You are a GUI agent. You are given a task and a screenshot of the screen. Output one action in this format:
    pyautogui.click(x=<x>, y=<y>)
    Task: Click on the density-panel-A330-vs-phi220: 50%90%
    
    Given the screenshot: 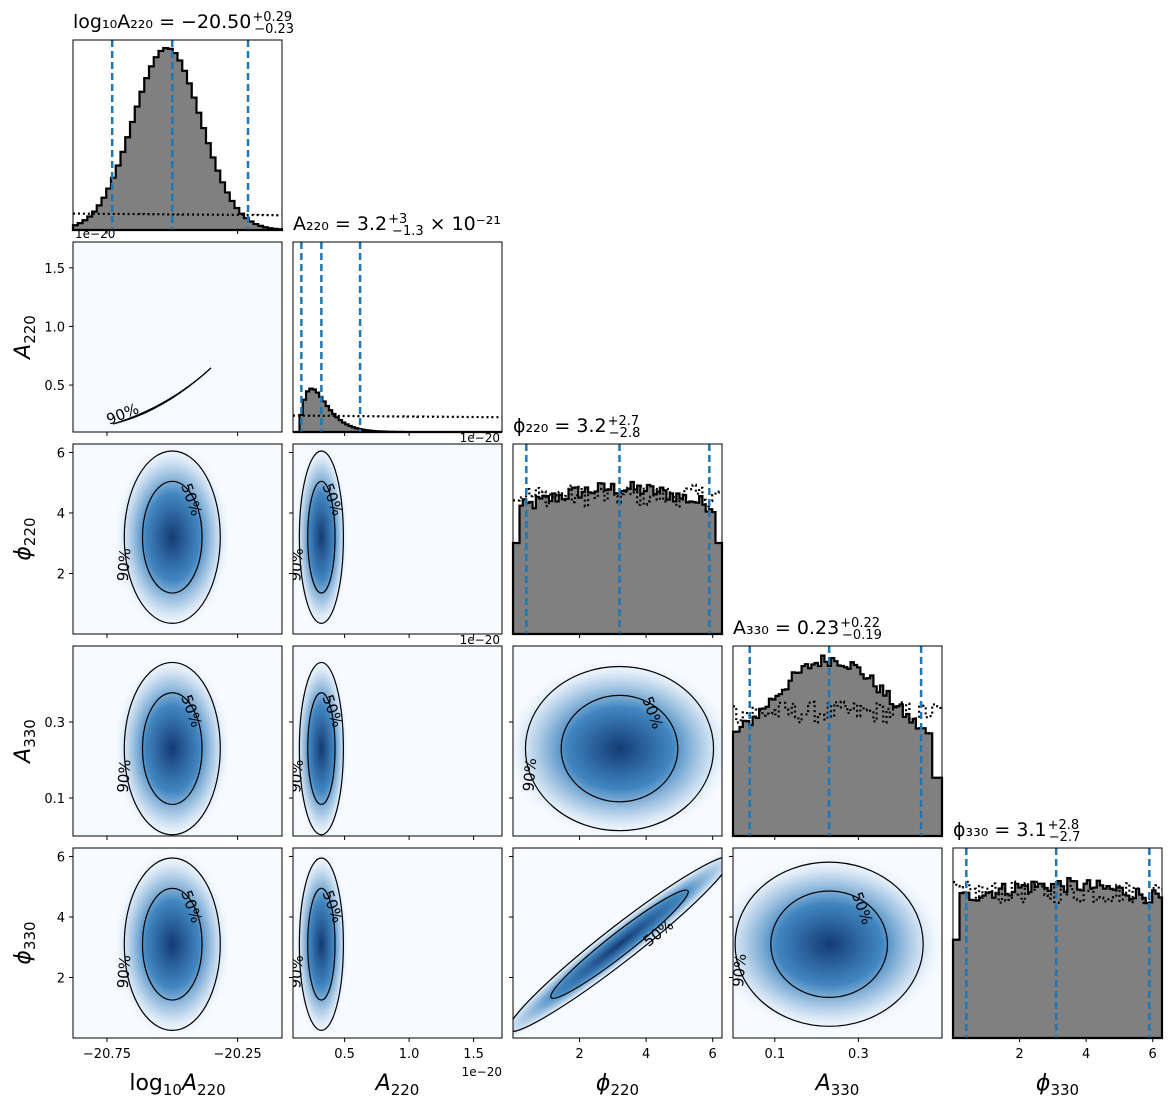 What is the action you would take?
    pyautogui.click(x=616, y=742)
    